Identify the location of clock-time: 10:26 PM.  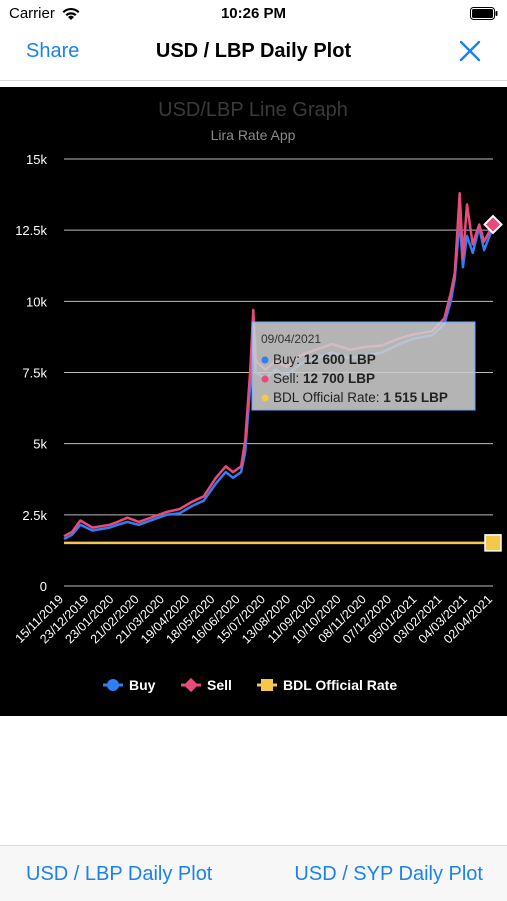
(253, 13).